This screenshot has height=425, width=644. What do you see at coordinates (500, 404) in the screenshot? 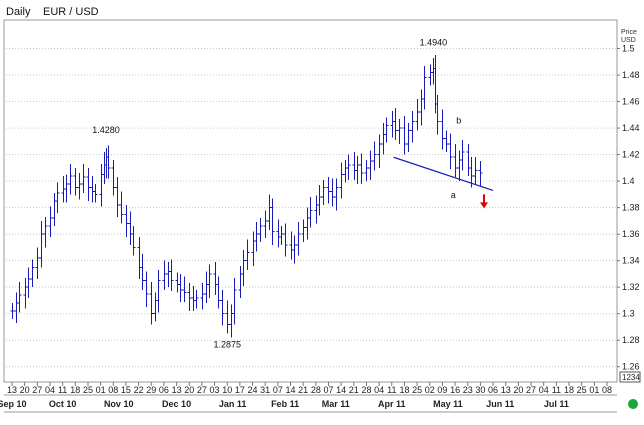
I see `month-label: Jun 11` at bounding box center [500, 404].